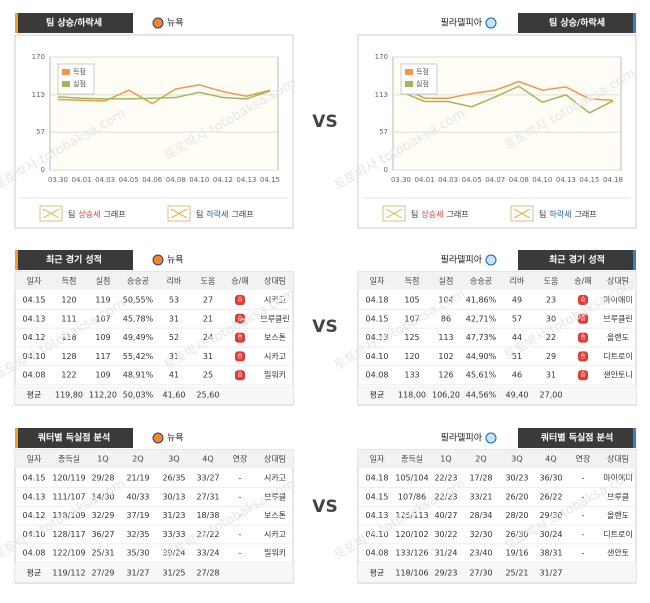 The width and height of the screenshot is (650, 603). Describe the element at coordinates (409, 72) in the screenshot. I see `legend-swatch` at that location.